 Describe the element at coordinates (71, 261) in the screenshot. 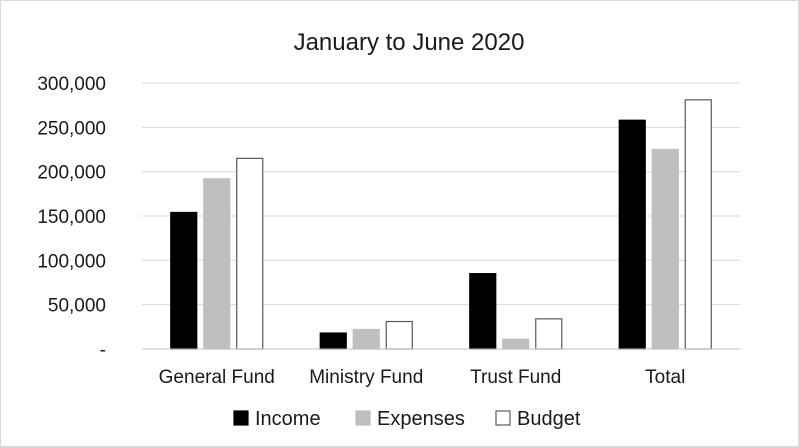

I see `y-tick-label: 100,000` at that location.